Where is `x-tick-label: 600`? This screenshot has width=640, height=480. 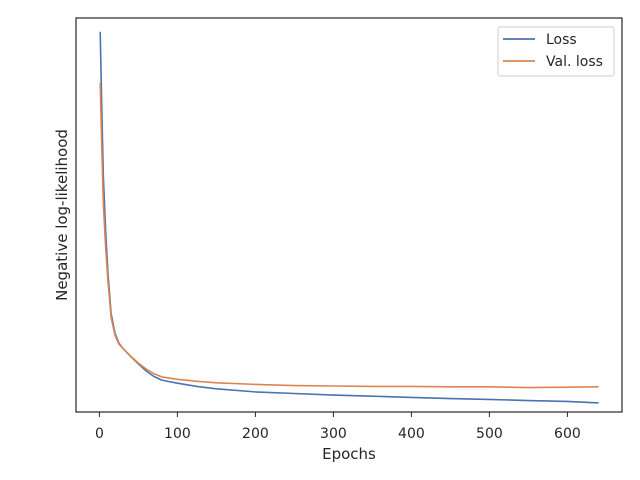 x-tick-label: 600 is located at coordinates (567, 434).